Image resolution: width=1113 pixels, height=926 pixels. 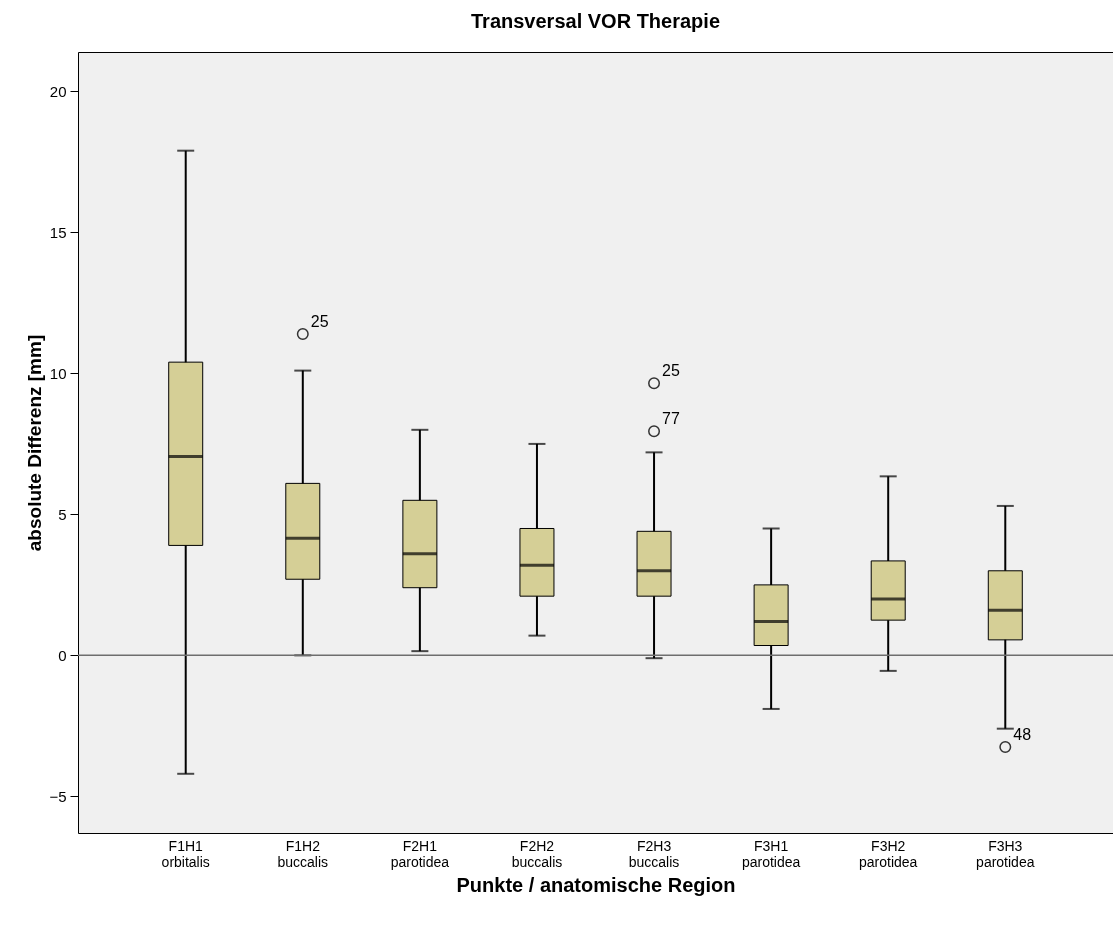 What do you see at coordinates (420, 853) in the screenshot?
I see `x-tick-label: F2H1 parotidea` at bounding box center [420, 853].